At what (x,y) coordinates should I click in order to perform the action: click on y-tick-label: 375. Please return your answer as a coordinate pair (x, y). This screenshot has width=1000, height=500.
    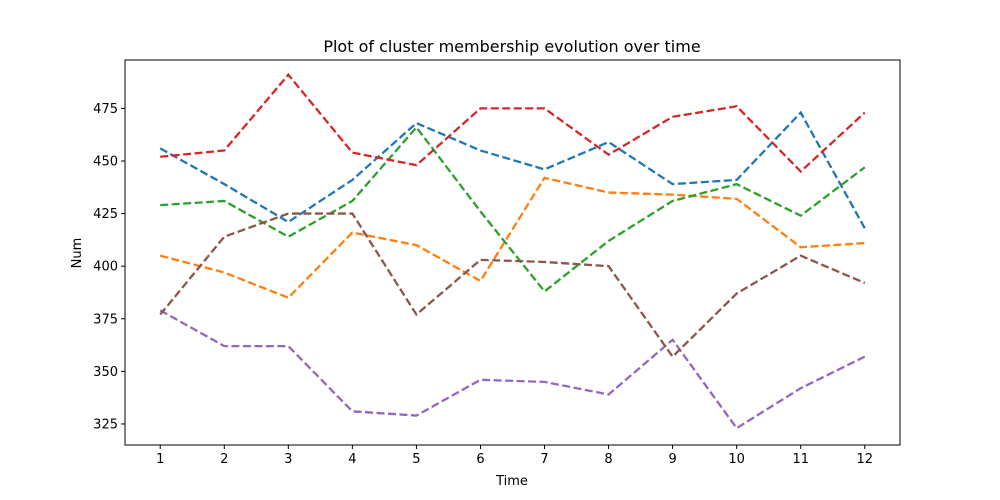
    Looking at the image, I should click on (105, 319).